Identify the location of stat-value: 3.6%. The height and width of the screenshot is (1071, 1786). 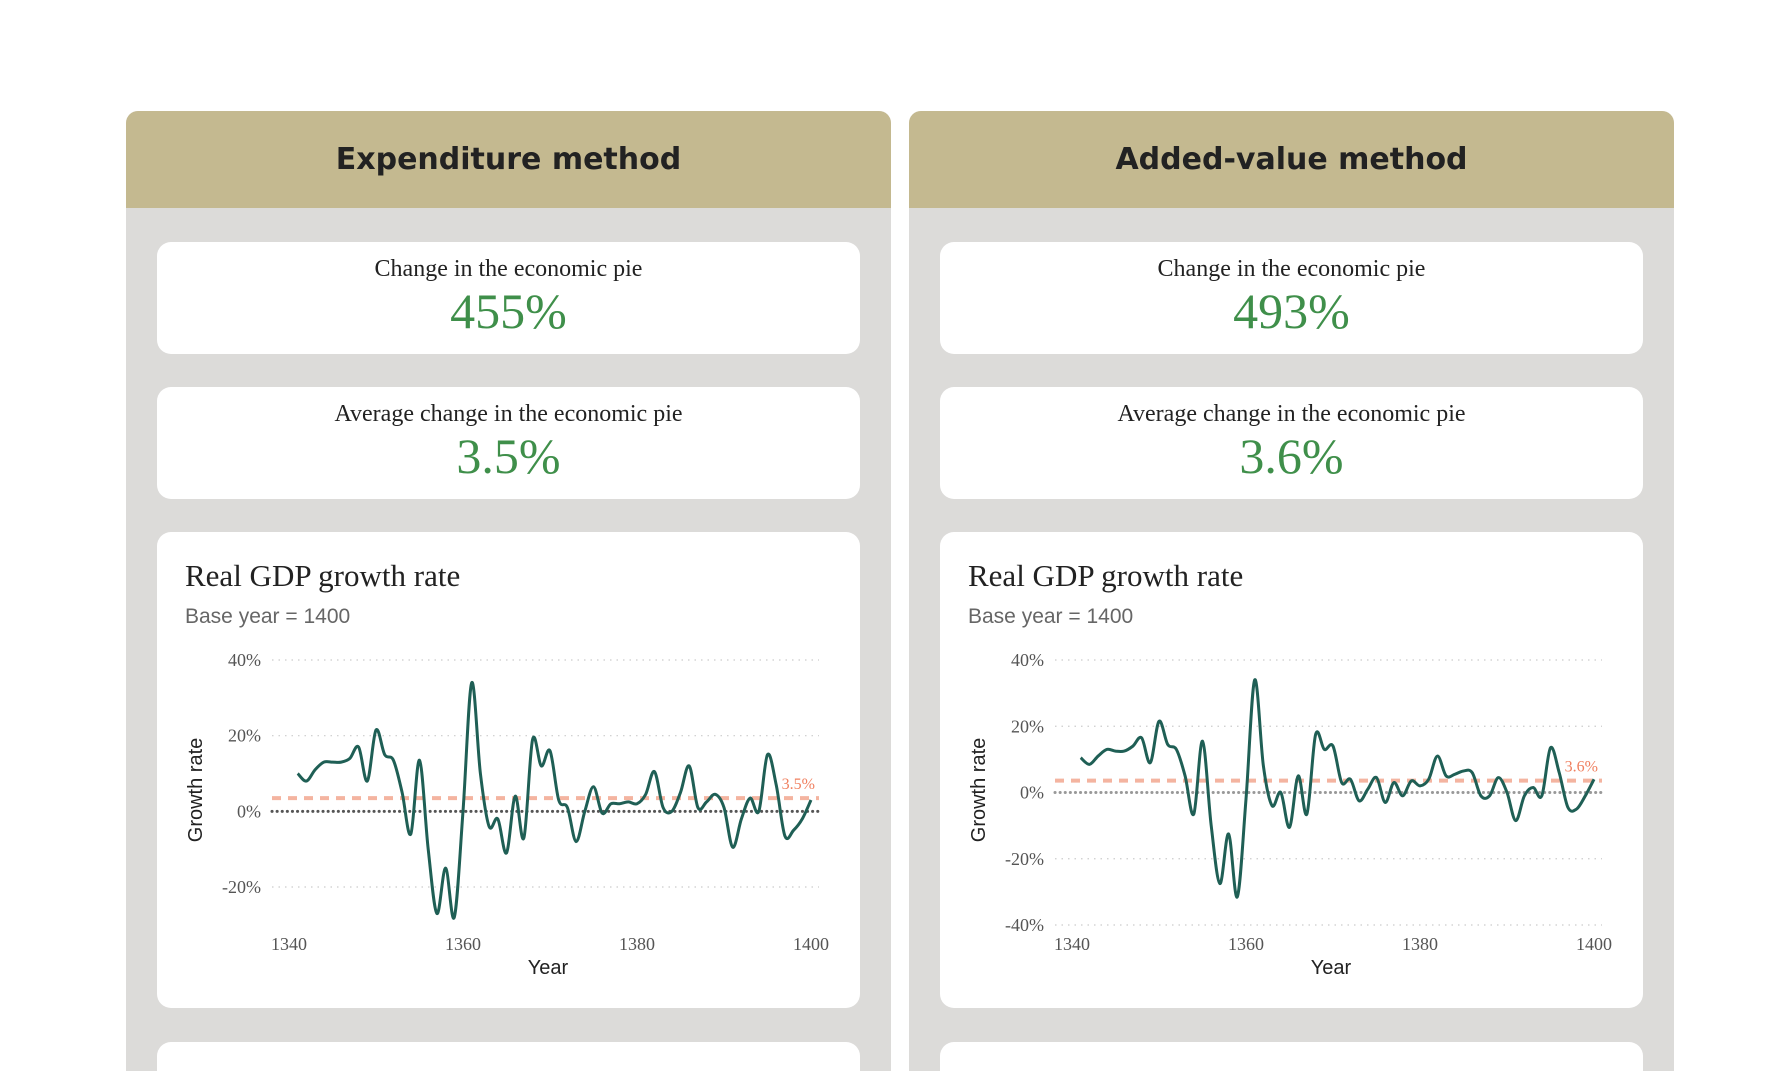
(1291, 456).